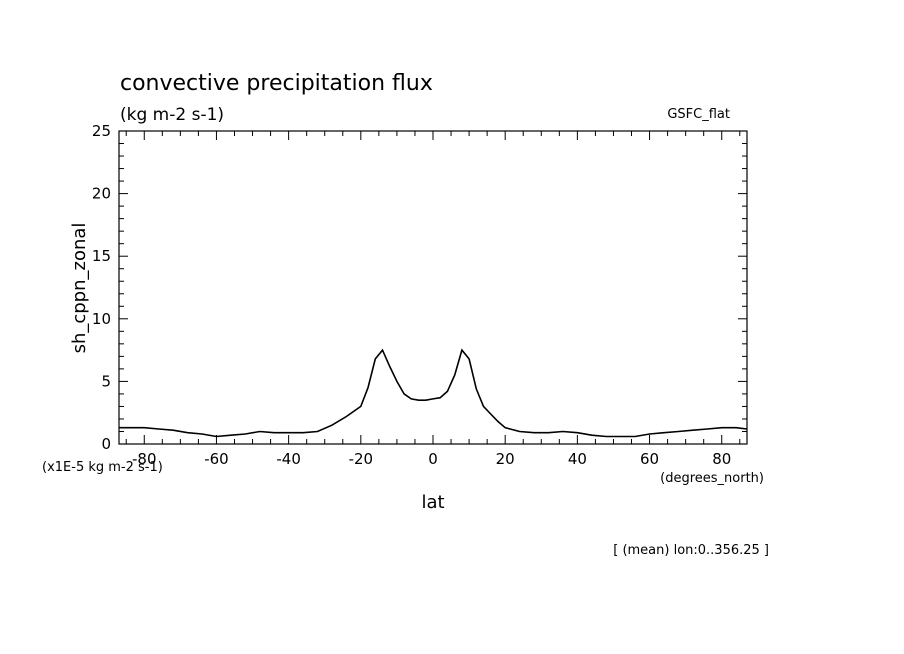  Describe the element at coordinates (101, 319) in the screenshot. I see `y-tick-label: 10` at that location.